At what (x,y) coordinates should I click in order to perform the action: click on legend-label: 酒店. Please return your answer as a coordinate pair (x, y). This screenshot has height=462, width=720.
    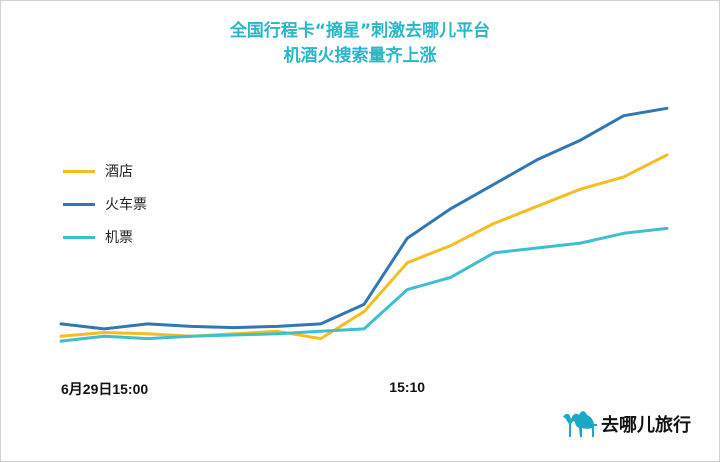
    Looking at the image, I should click on (119, 172).